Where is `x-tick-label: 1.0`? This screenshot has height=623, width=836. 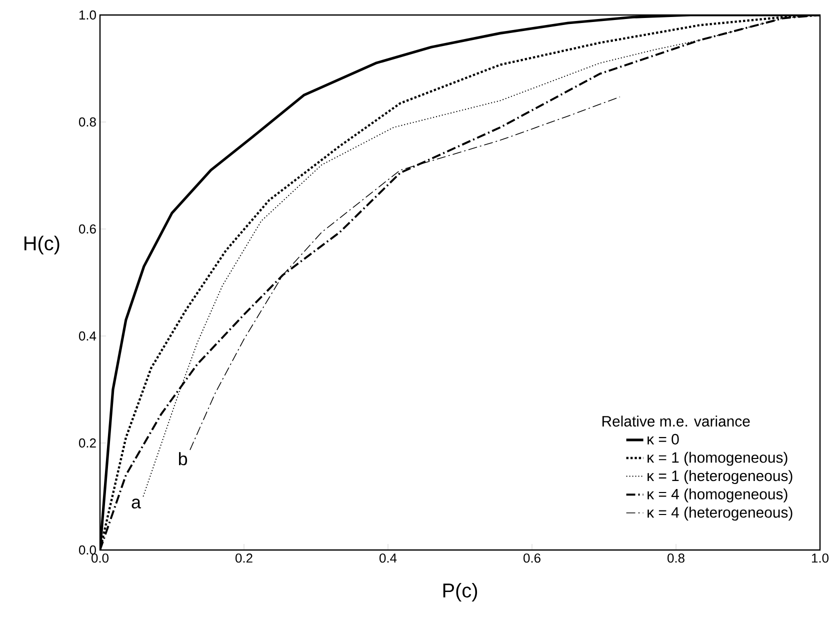
x-tick-label: 1.0 is located at coordinates (820, 558).